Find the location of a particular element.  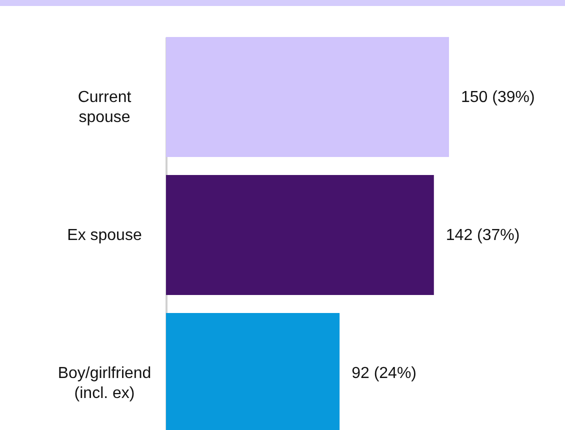

y-tick-label: Ex spouse is located at coordinates (104, 235).